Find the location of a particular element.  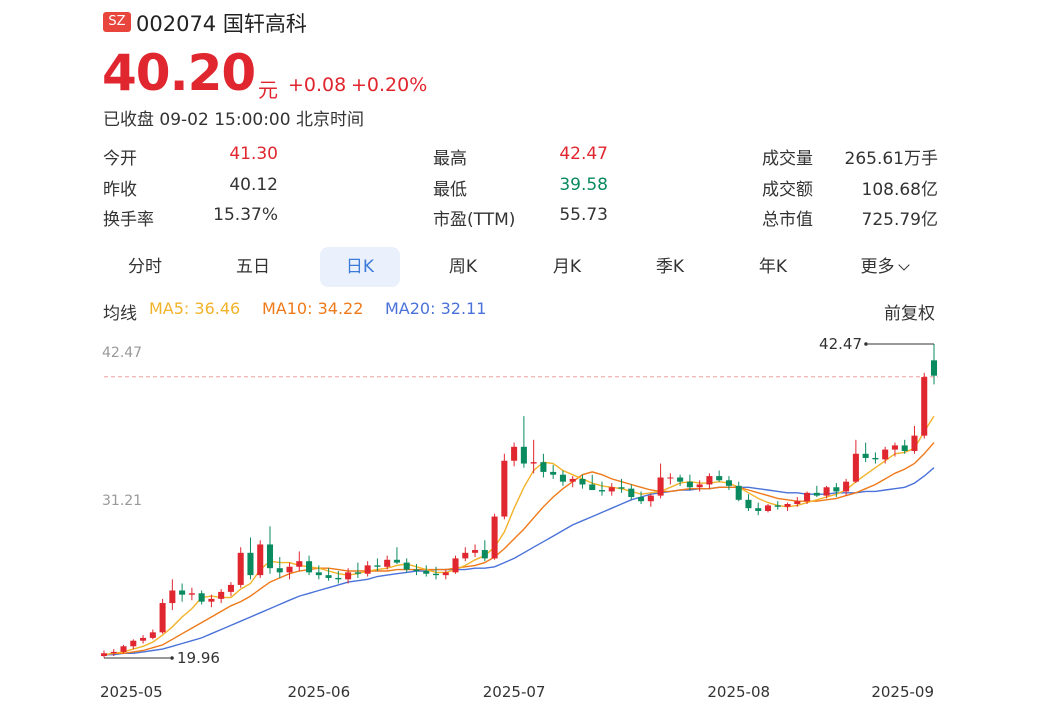

low-value: 39.58 is located at coordinates (583, 185).